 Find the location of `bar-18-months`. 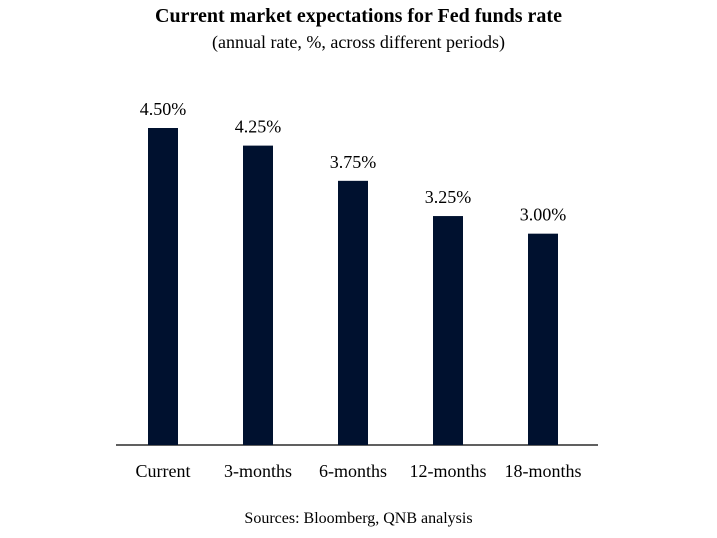

bar-18-months is located at coordinates (543, 339).